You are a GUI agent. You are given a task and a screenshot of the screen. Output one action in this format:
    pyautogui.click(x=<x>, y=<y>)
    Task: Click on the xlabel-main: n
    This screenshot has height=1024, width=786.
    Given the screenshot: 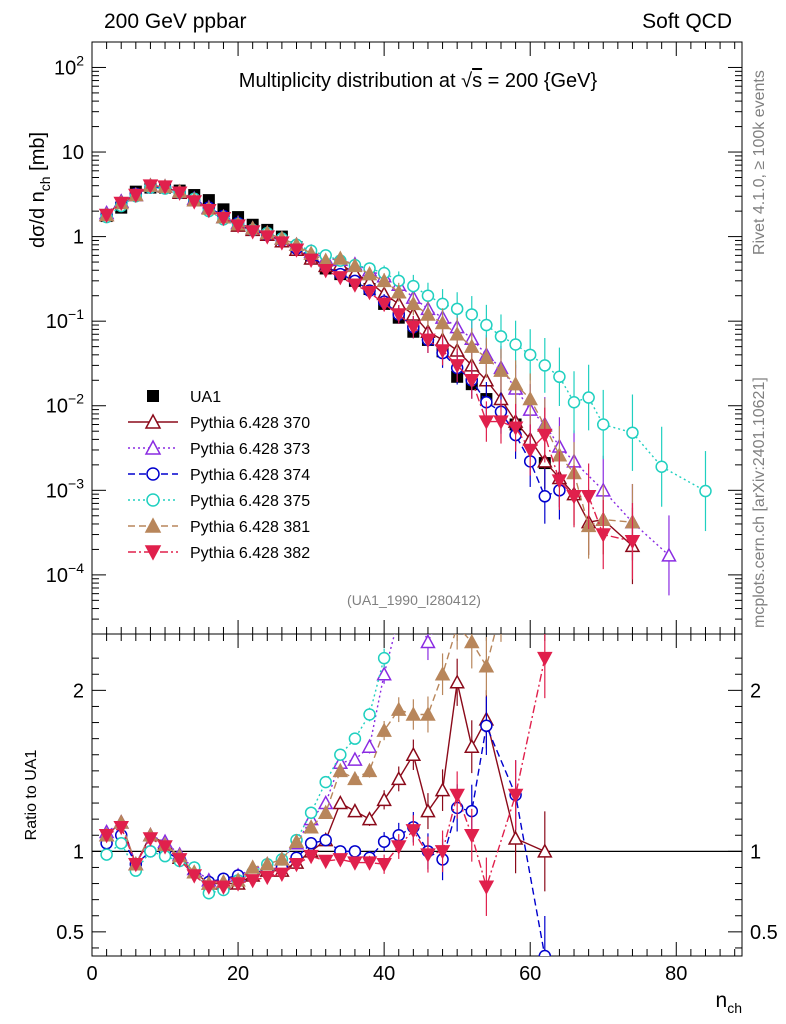 What is the action you would take?
    pyautogui.click(x=722, y=1000)
    